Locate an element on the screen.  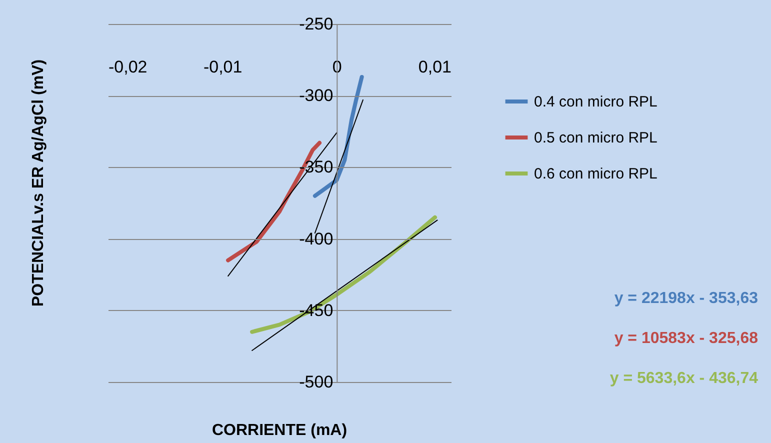
y-tick-label: -400 is located at coordinates (316, 238).